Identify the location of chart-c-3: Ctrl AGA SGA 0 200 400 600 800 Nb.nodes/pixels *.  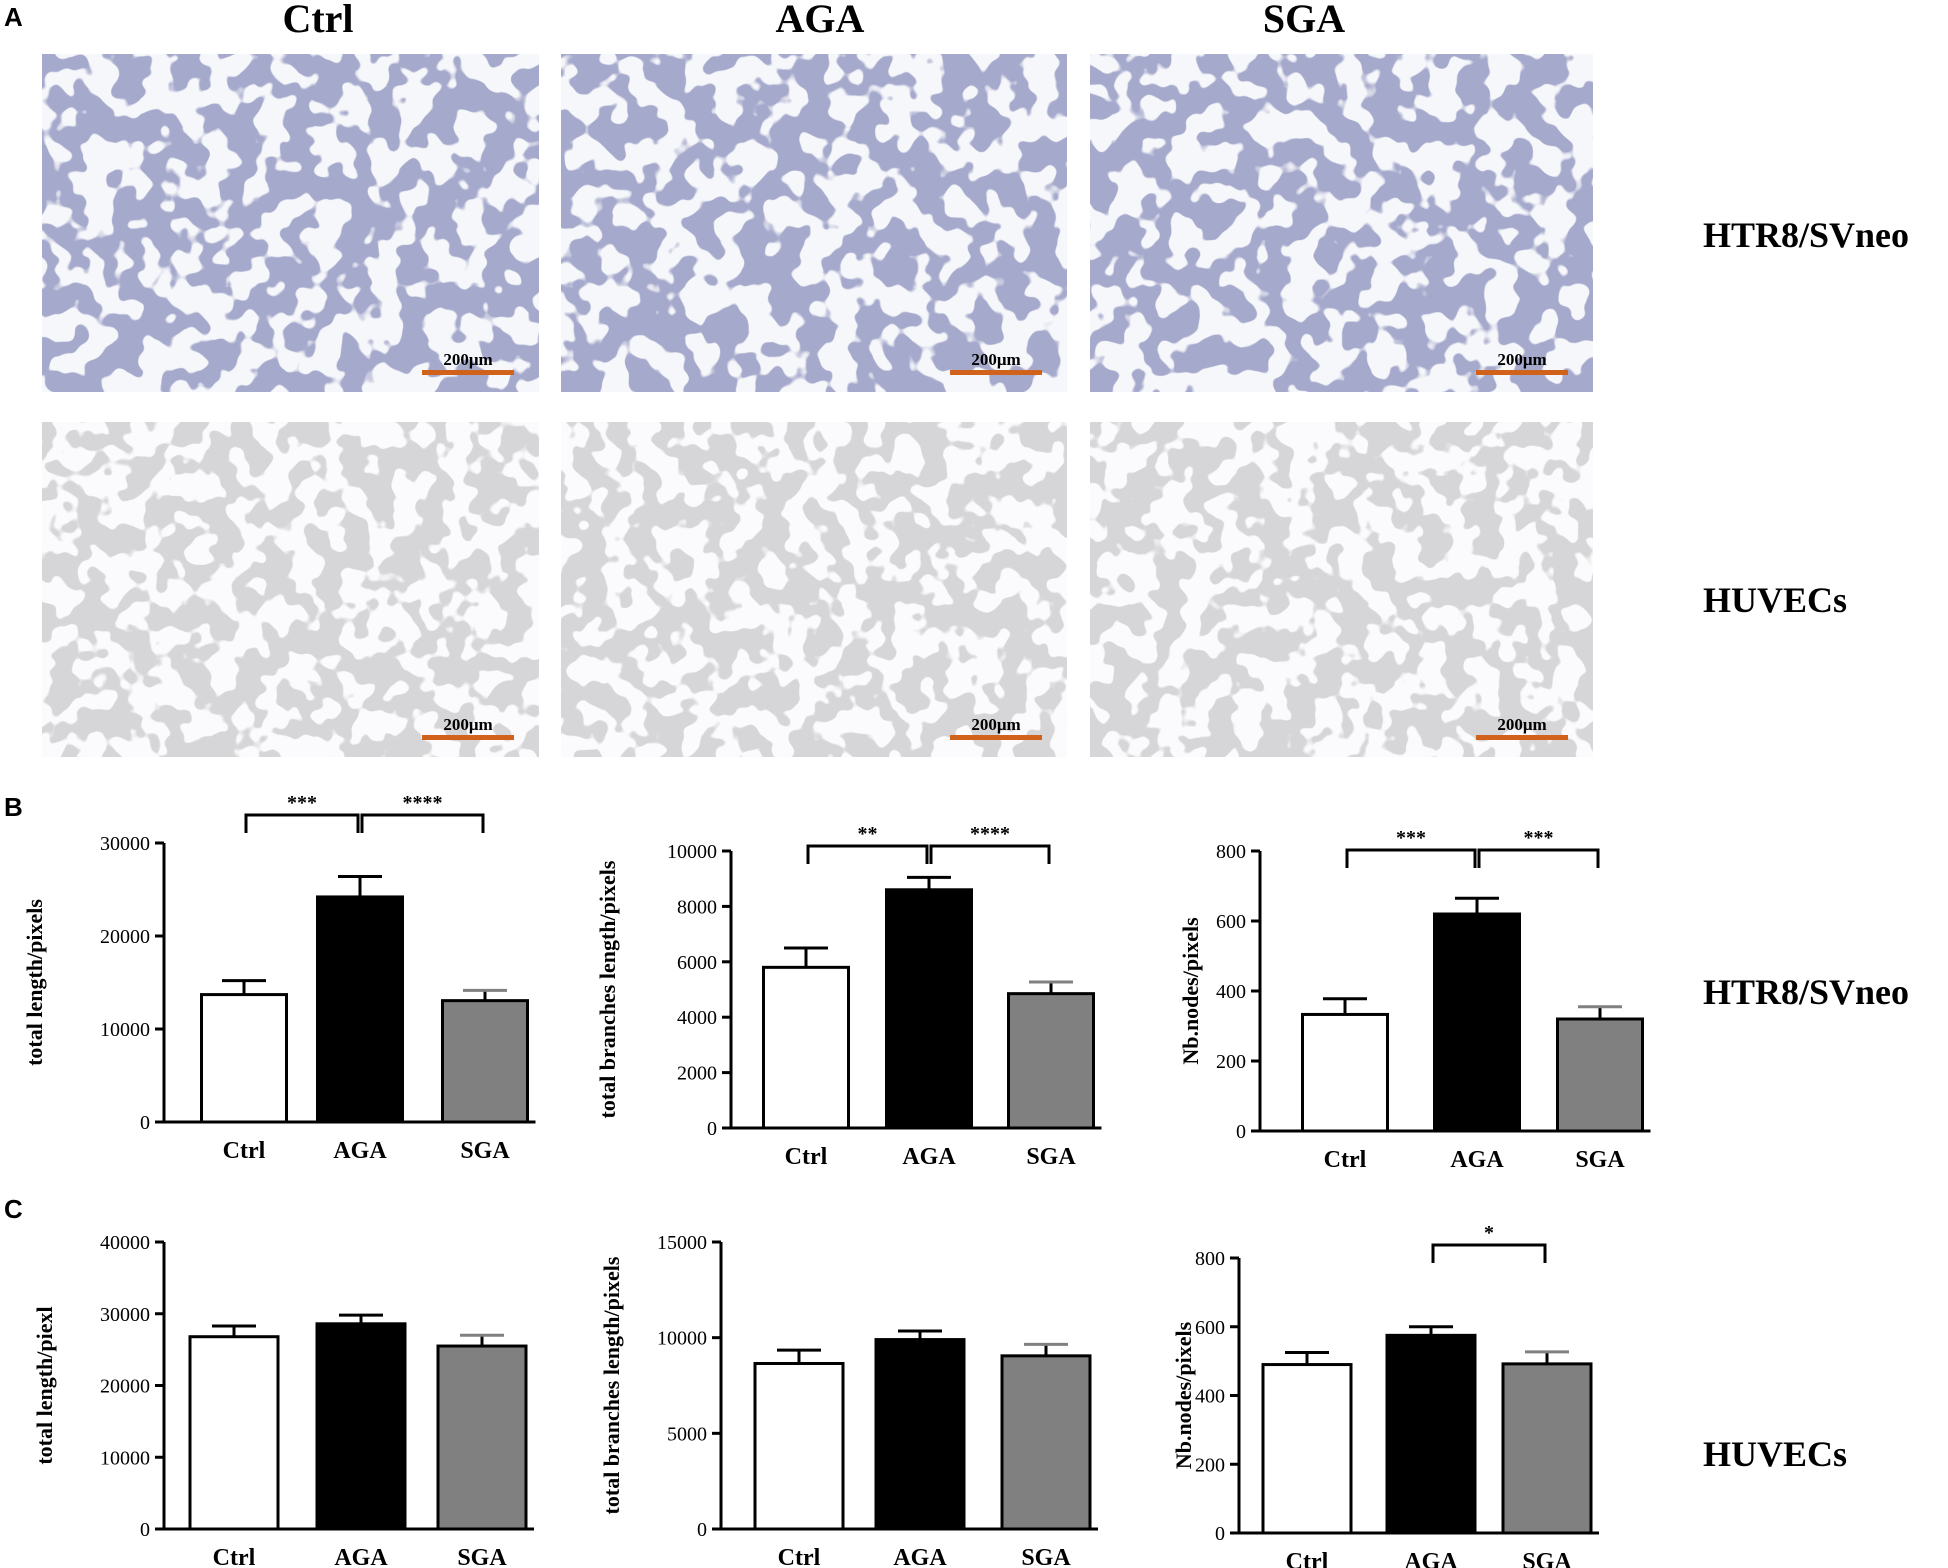
(1385, 1395).